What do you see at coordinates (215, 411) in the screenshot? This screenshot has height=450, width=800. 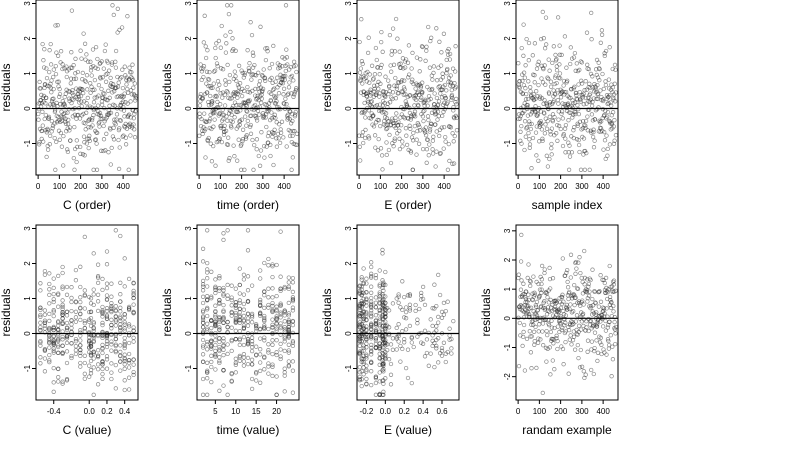 I see `x-tick-label: 5` at bounding box center [215, 411].